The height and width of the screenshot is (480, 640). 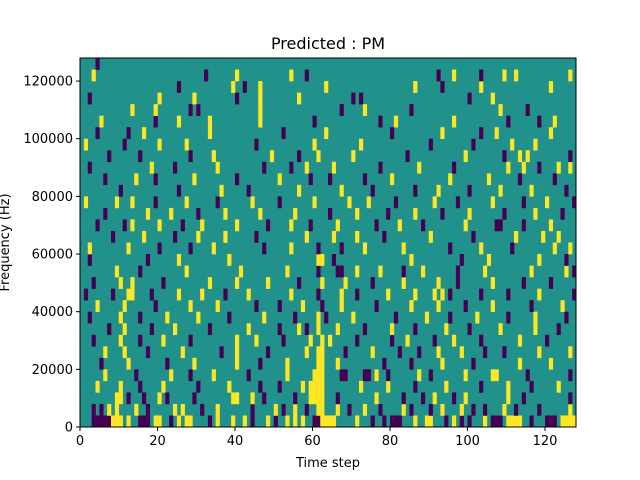 I want to click on x-tick-label: 20, so click(x=157, y=441).